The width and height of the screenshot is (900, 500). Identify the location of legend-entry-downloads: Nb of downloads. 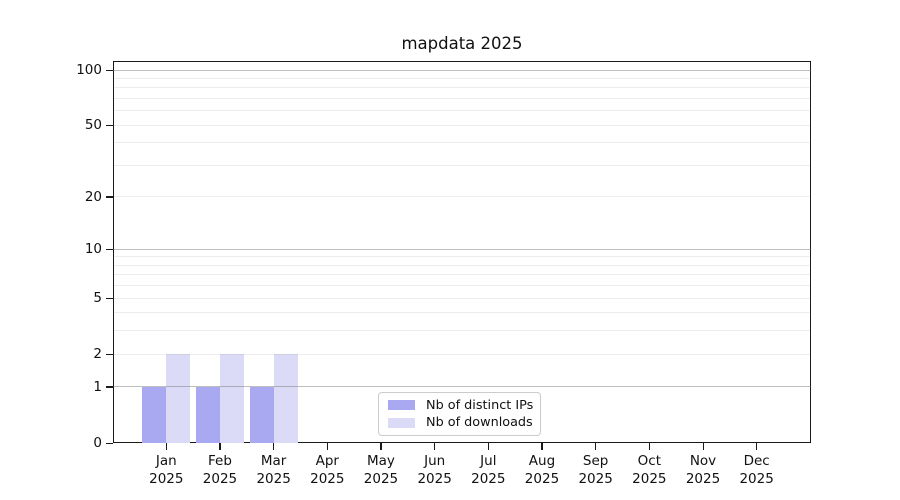
(460, 423).